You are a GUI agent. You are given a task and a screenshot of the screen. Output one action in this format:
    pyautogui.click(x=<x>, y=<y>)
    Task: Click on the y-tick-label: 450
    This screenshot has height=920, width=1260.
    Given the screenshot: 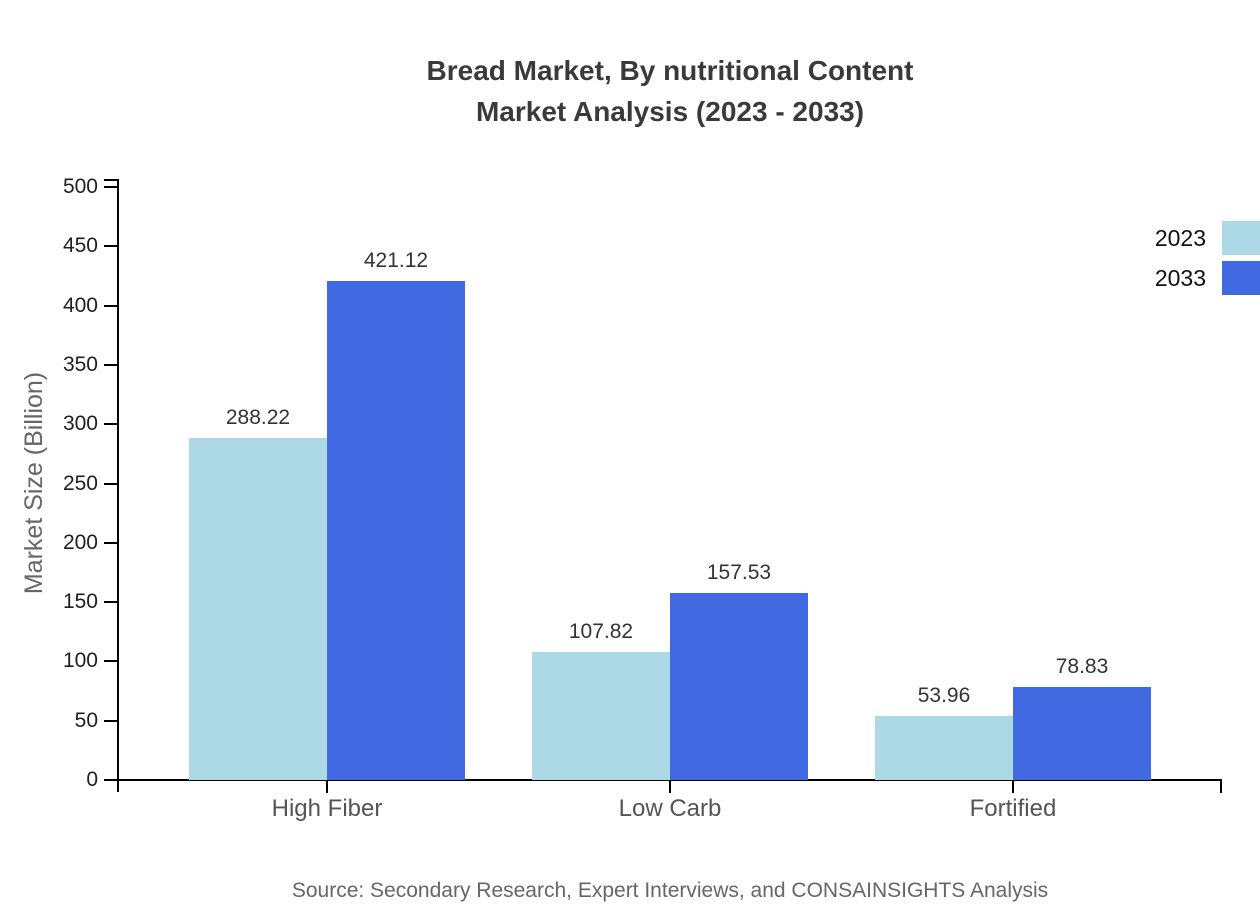 What is the action you would take?
    pyautogui.click(x=80, y=246)
    